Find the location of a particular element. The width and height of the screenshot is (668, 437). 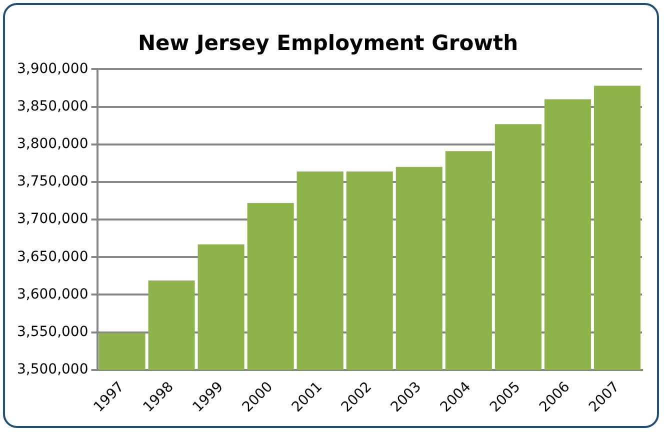

y-tick-label: 3,850,000 is located at coordinates (52, 106).